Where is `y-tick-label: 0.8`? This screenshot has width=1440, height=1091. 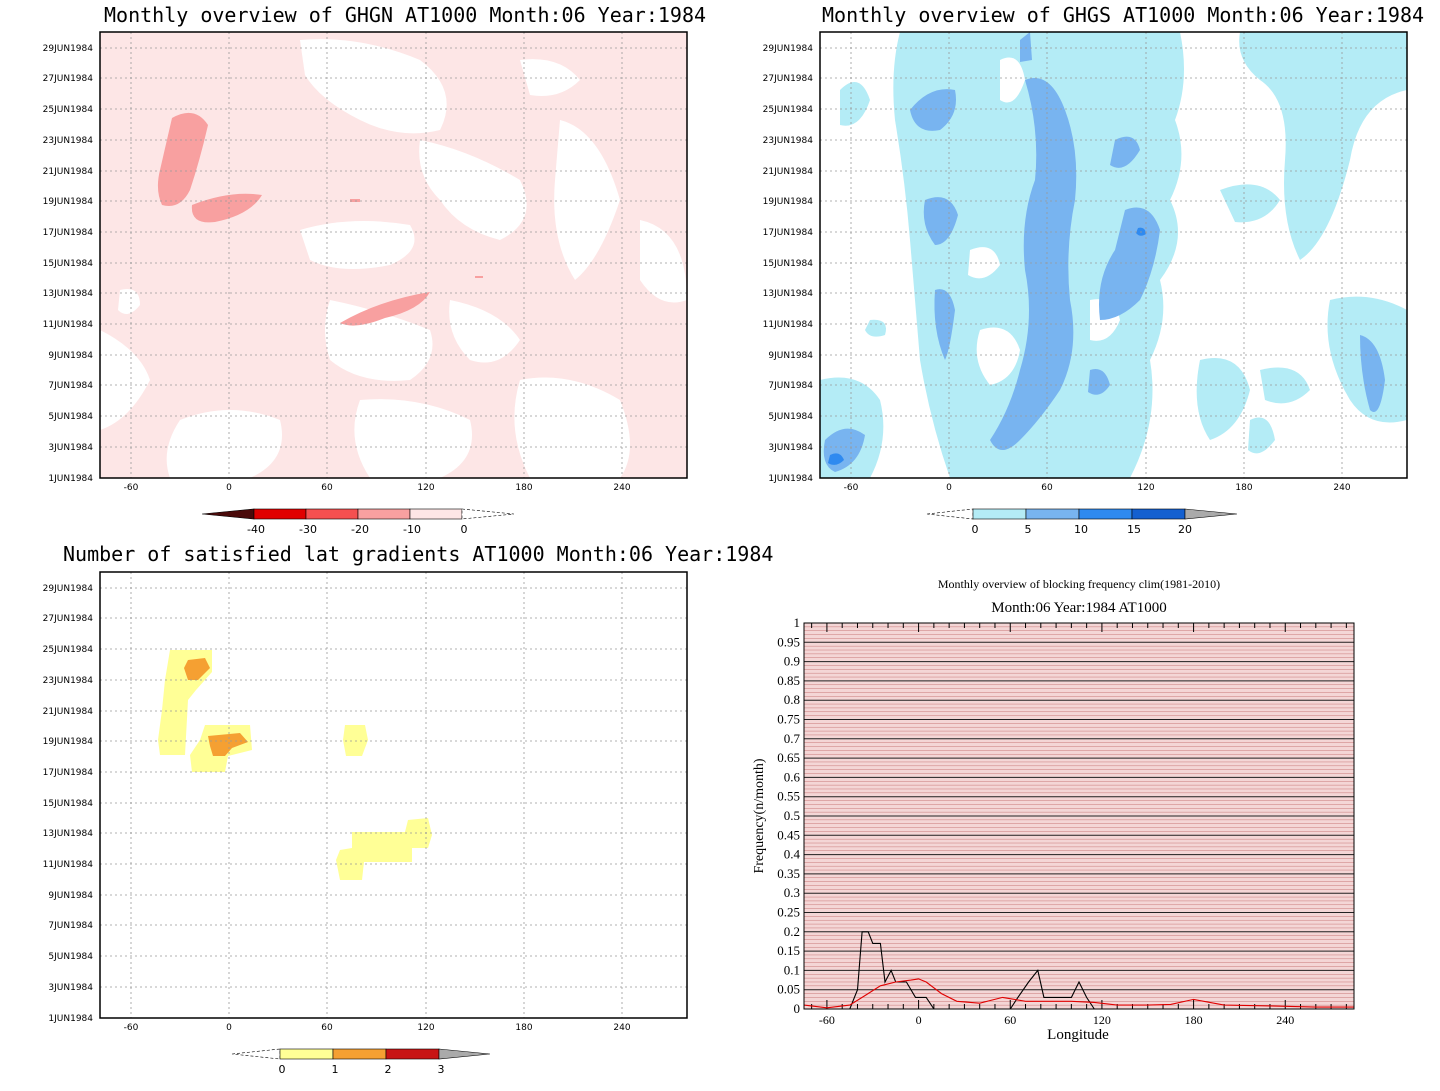 y-tick-label: 0.8 is located at coordinates (792, 699).